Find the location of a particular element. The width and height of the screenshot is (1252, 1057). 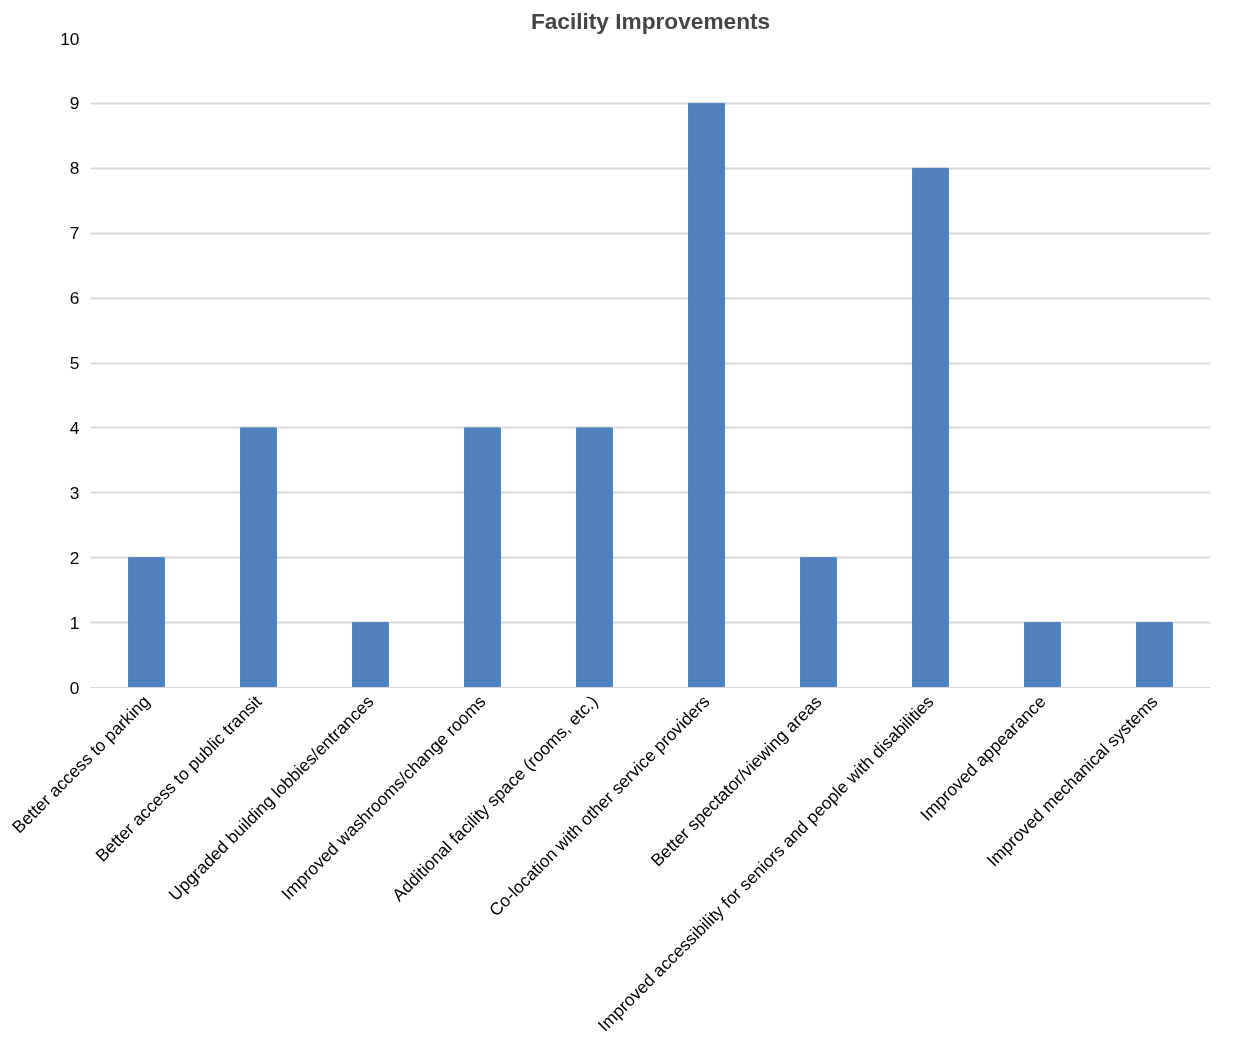

y-tick-label: 9 is located at coordinates (74, 103).